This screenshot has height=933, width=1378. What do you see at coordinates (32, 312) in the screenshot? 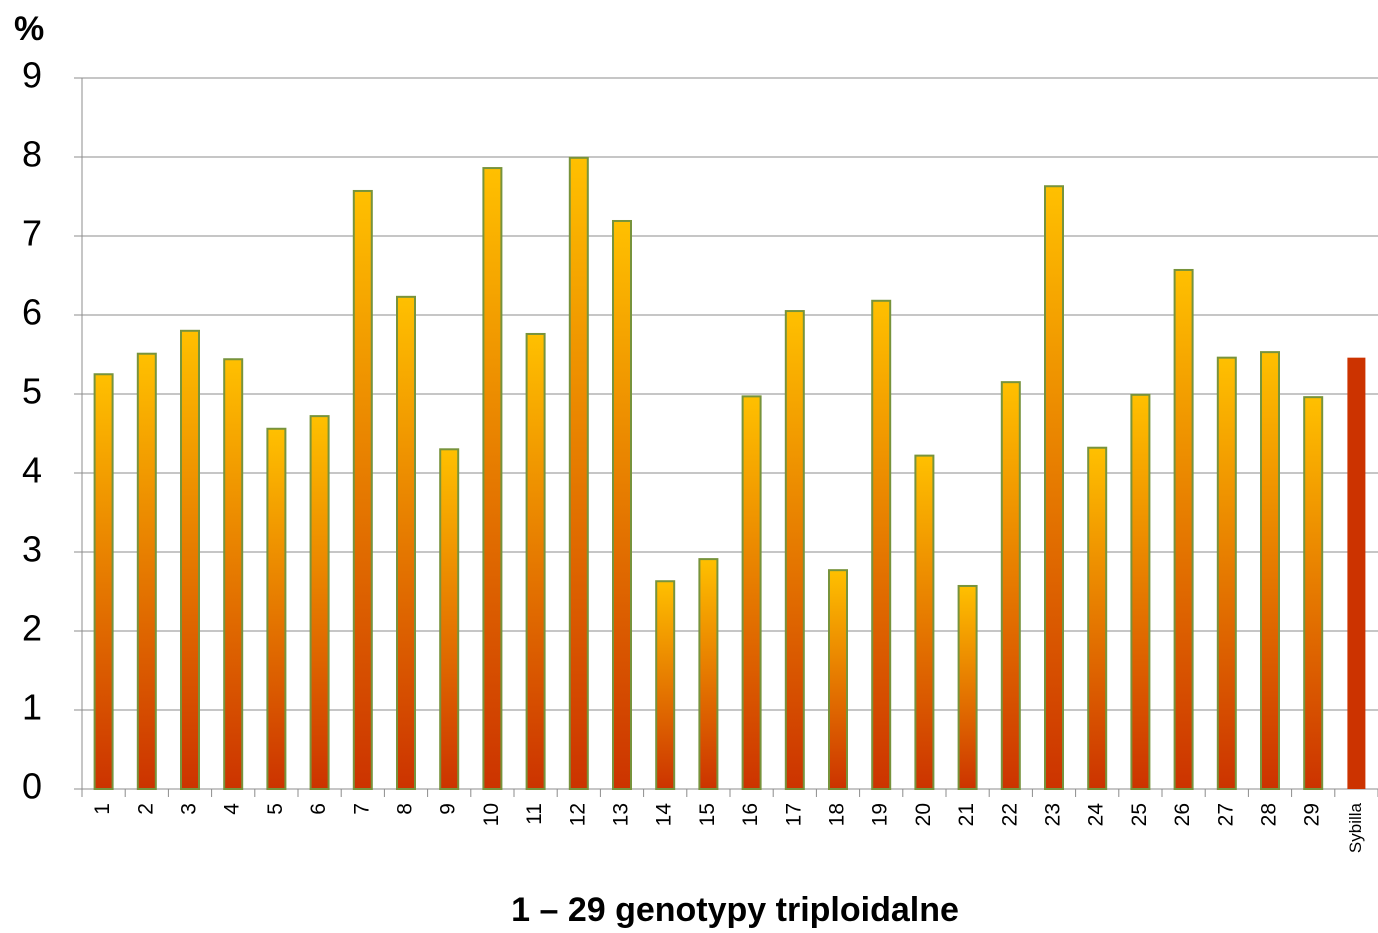
I see `y-tick-label: 6` at bounding box center [32, 312].